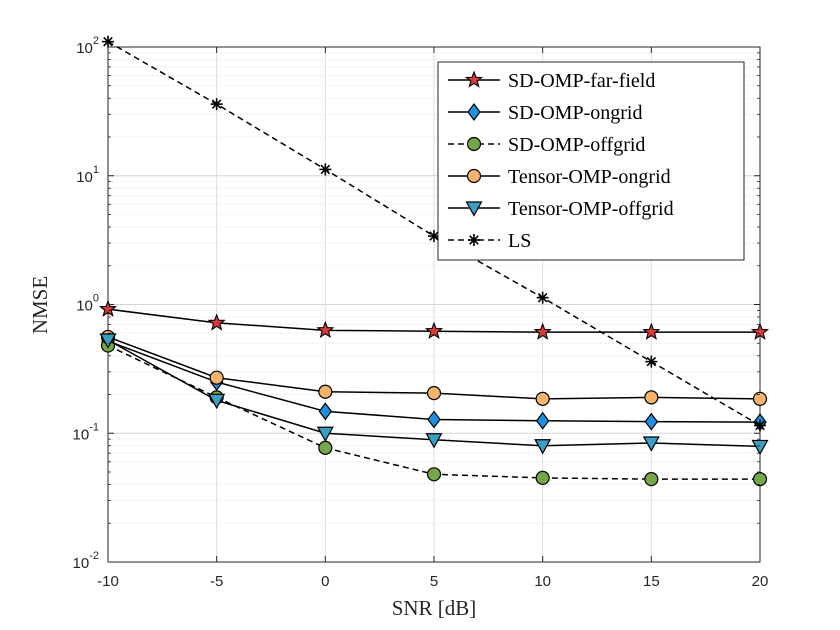  I want to click on series-SD-OMP-far-field, so click(434, 319).